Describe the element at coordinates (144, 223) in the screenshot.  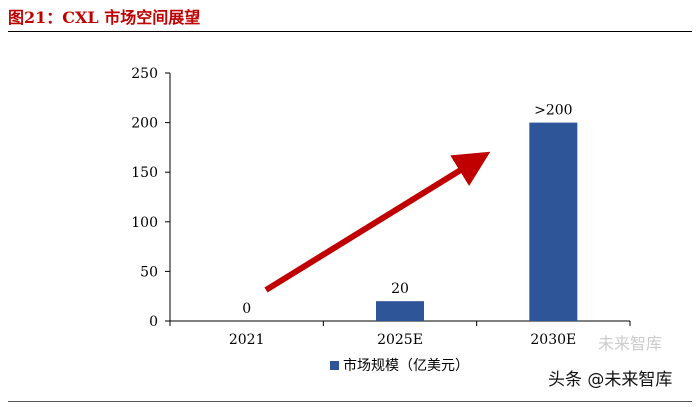
I see `y-tick-label: 100` at that location.